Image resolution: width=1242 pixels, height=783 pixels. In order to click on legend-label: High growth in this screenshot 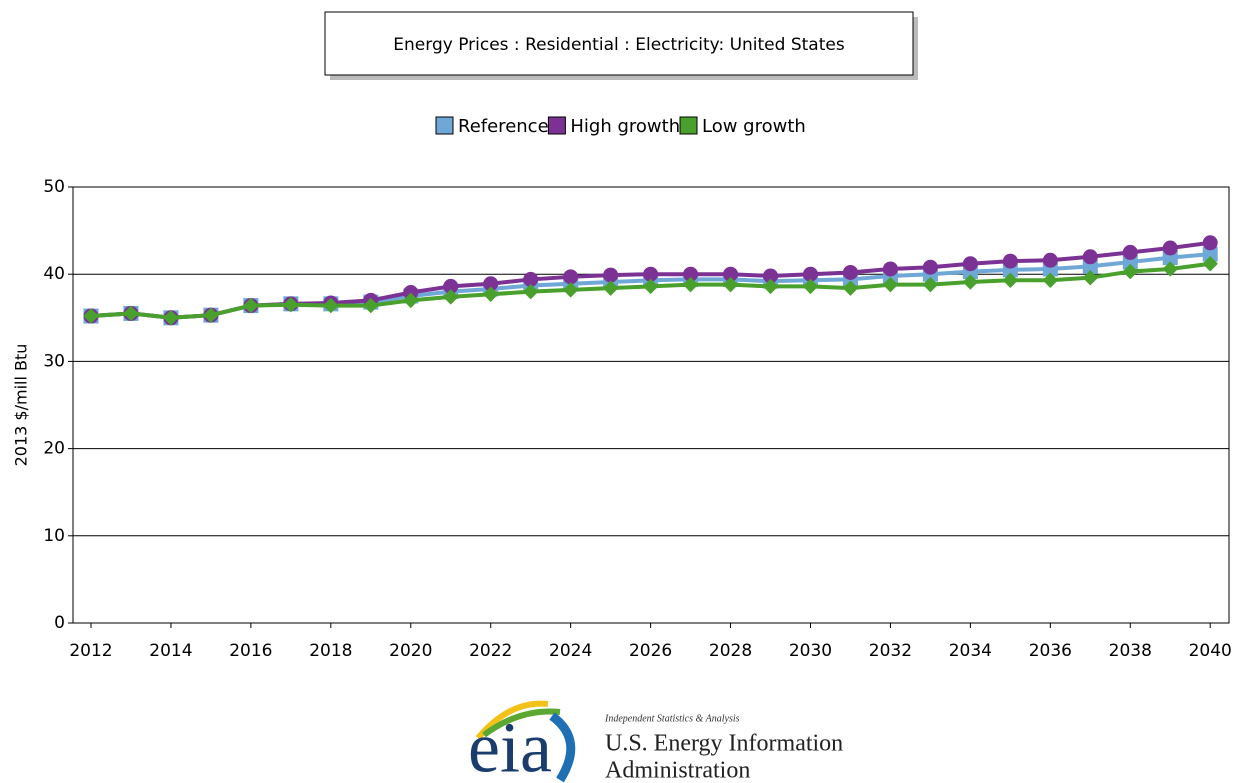, I will do `click(625, 126)`.